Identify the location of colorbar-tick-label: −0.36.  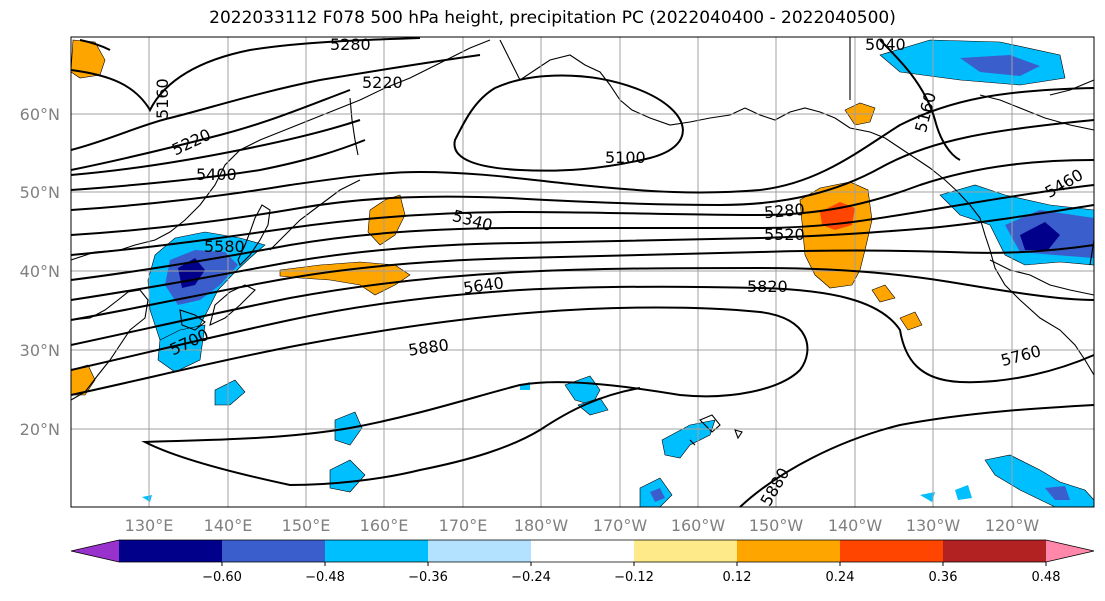
(428, 577).